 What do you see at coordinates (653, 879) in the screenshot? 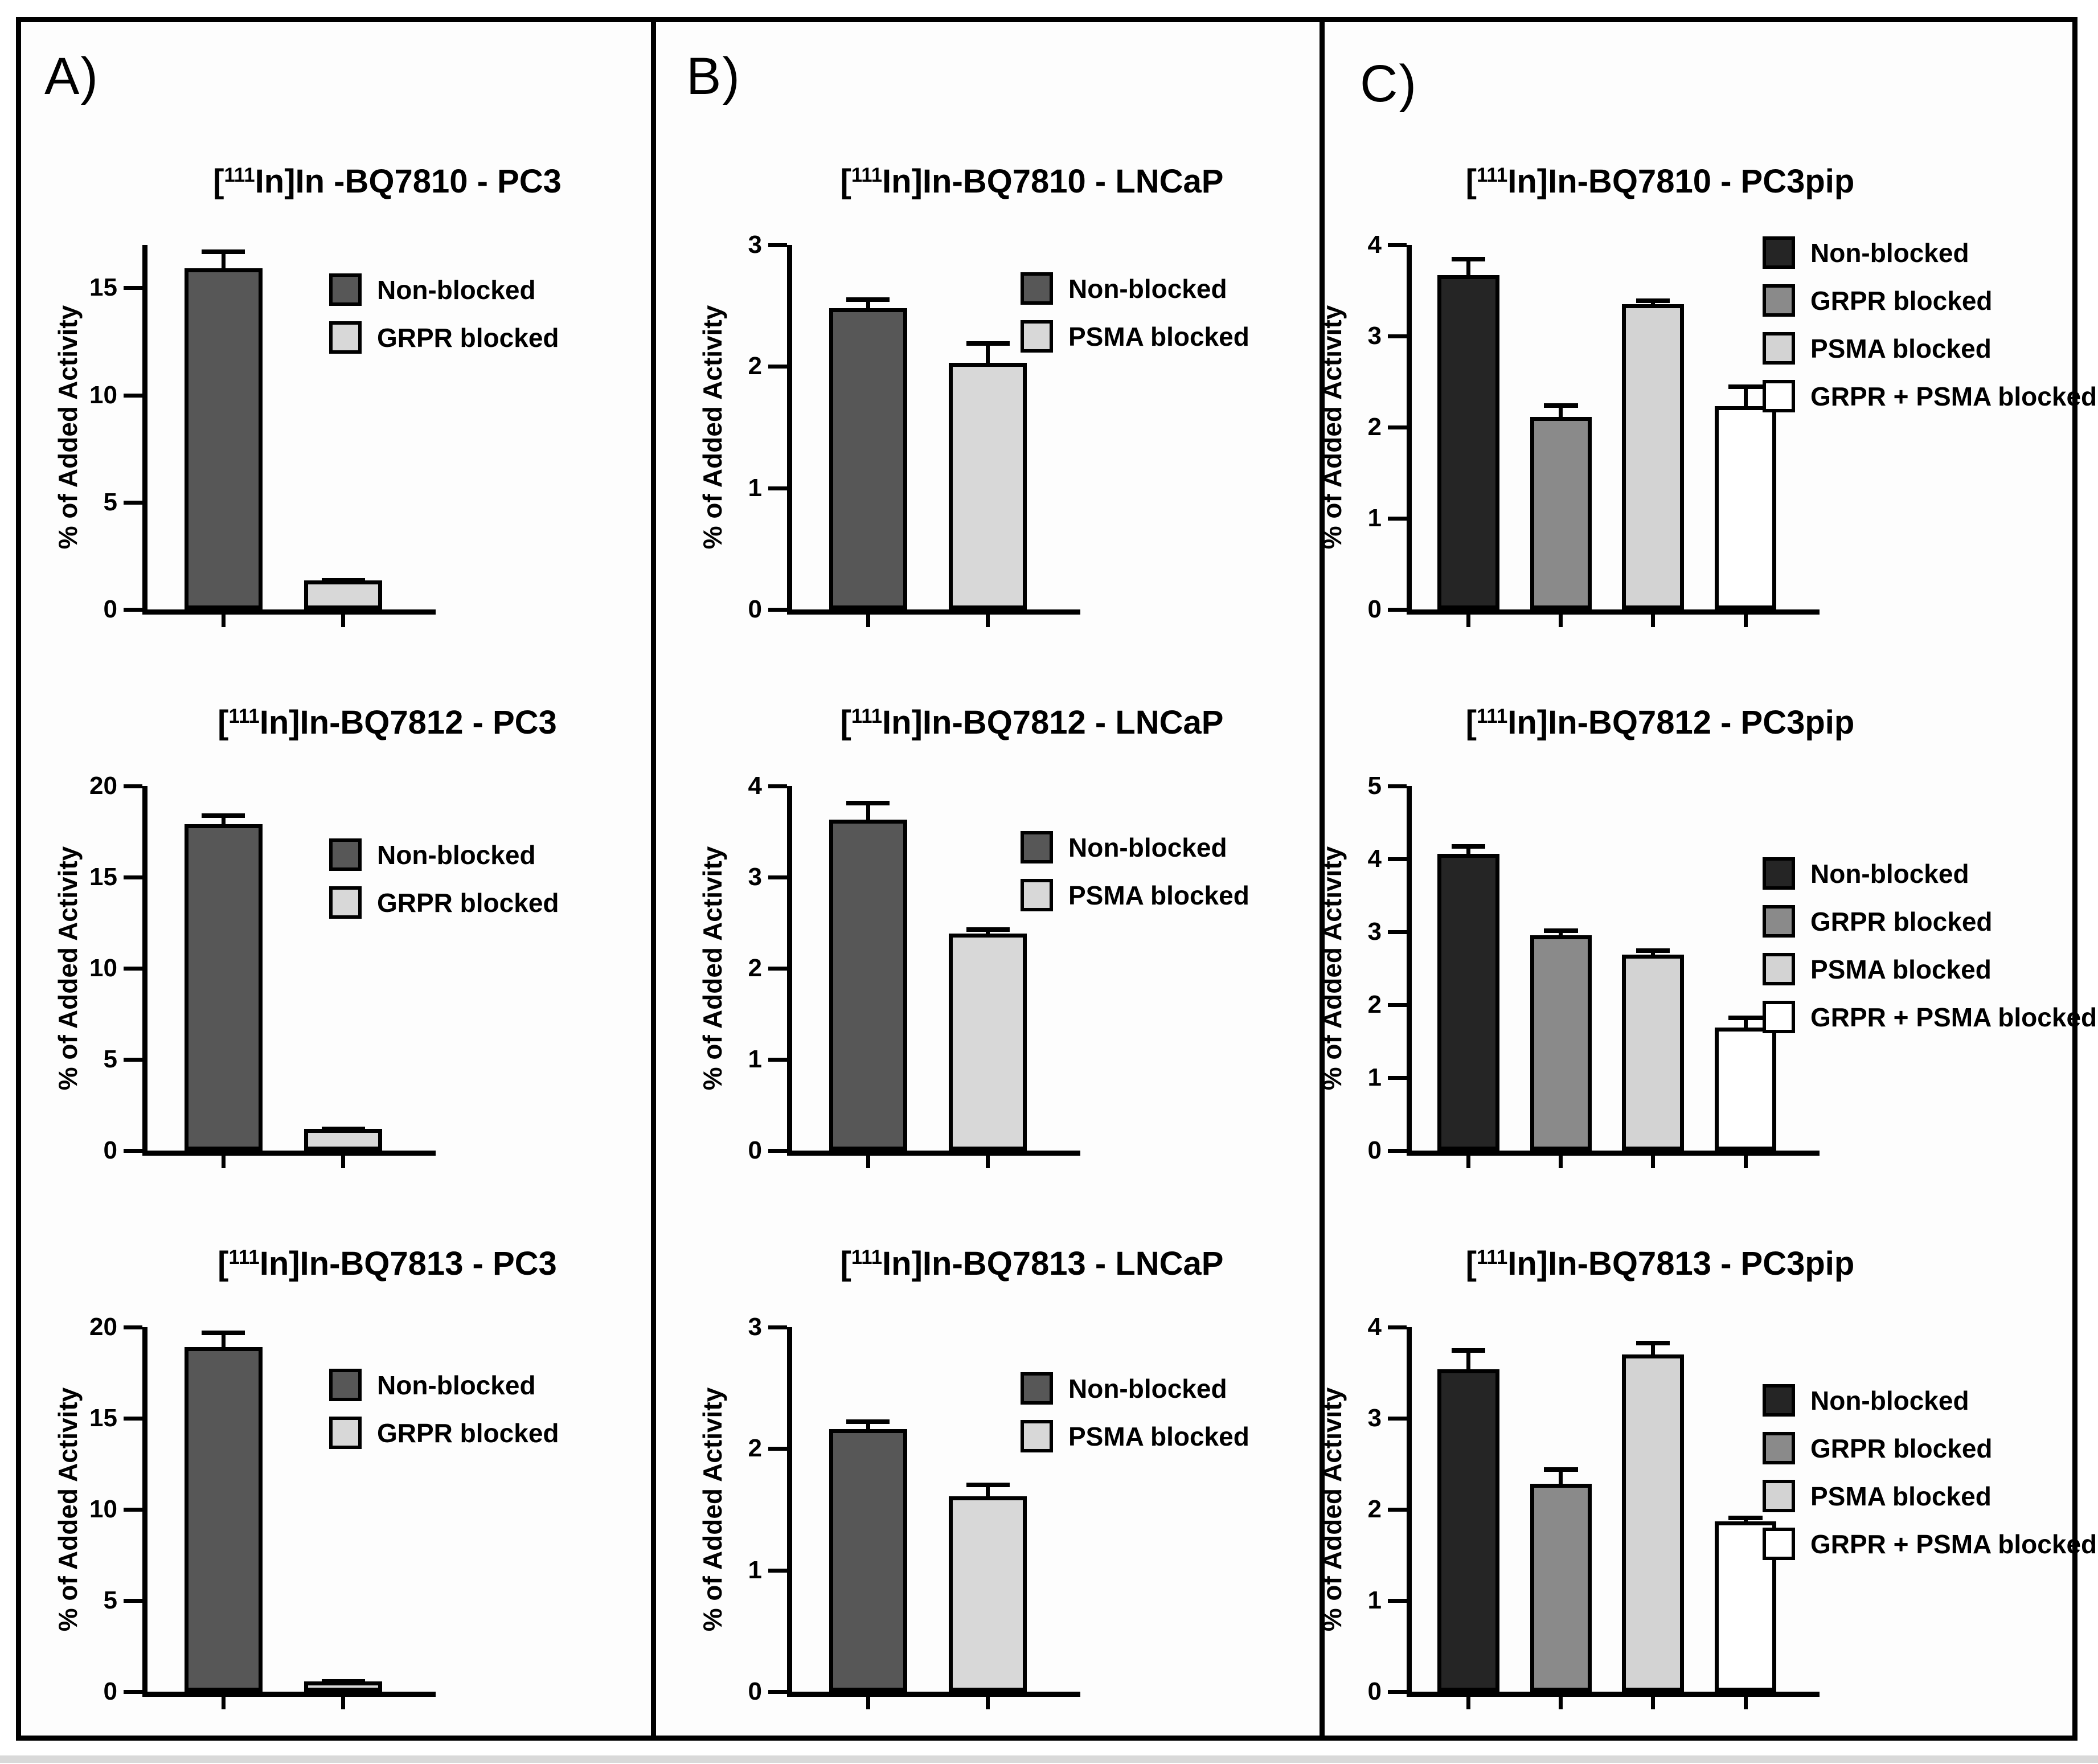
I see `panel-divider-ab` at bounding box center [653, 879].